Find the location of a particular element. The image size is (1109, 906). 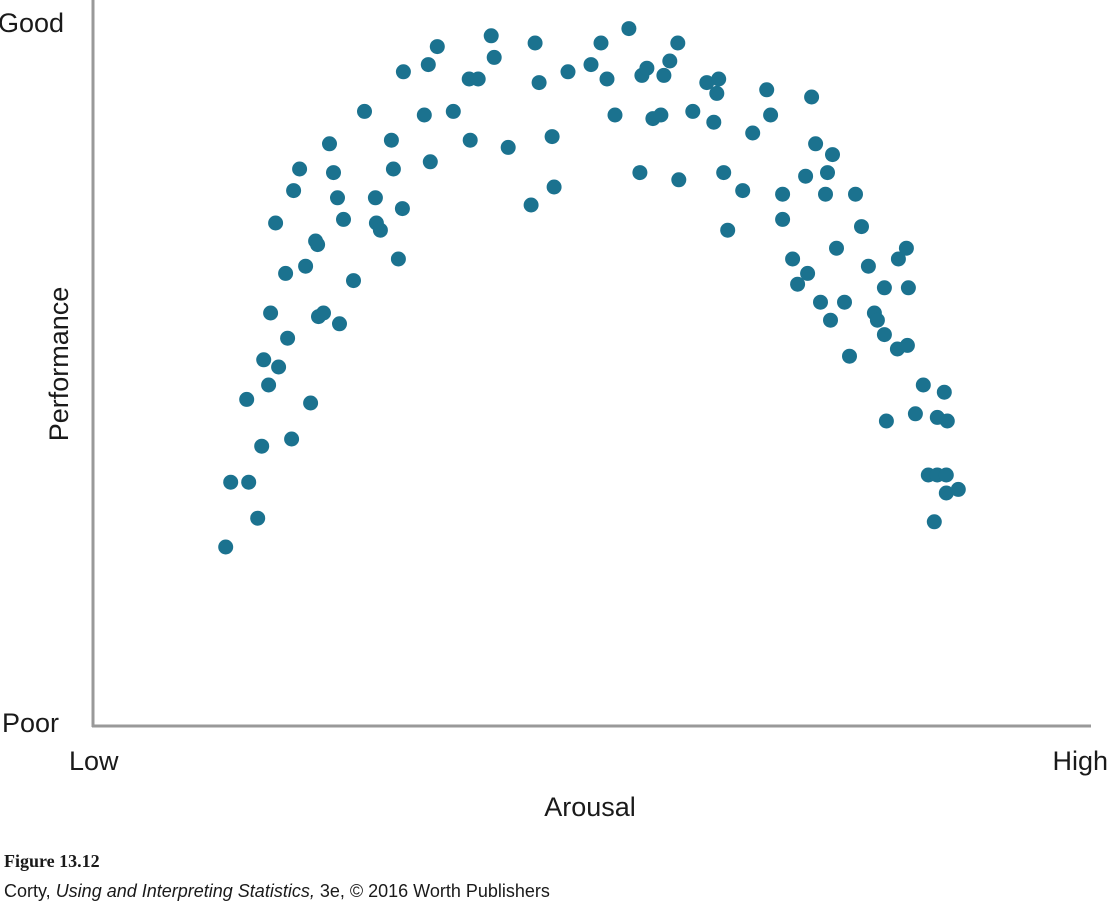

y-tick-label-top: Good is located at coordinates (32, 23).